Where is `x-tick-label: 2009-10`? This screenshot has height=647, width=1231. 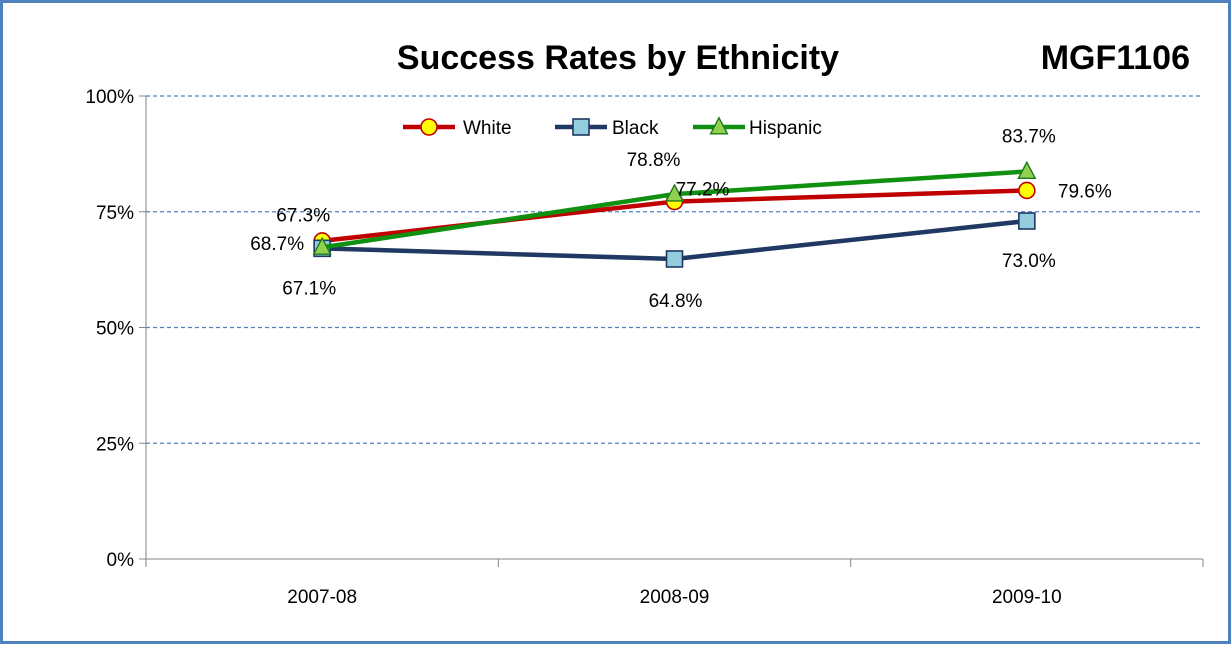
x-tick-label: 2009-10 is located at coordinates (1027, 597).